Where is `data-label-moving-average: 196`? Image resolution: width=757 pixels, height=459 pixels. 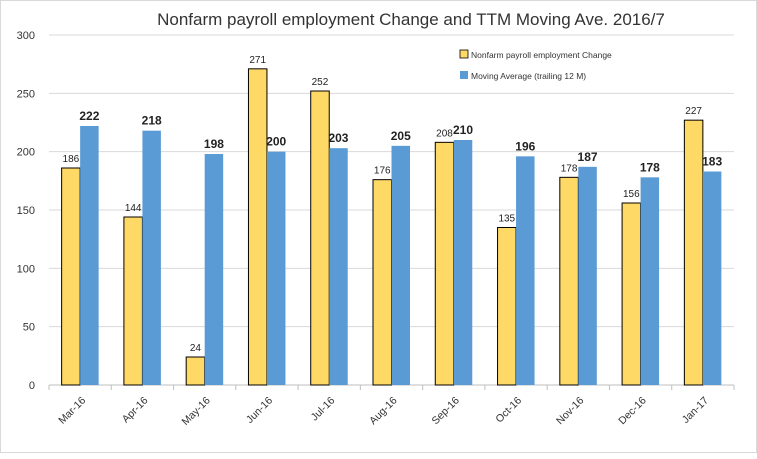
data-label-moving-average: 196 is located at coordinates (525, 146).